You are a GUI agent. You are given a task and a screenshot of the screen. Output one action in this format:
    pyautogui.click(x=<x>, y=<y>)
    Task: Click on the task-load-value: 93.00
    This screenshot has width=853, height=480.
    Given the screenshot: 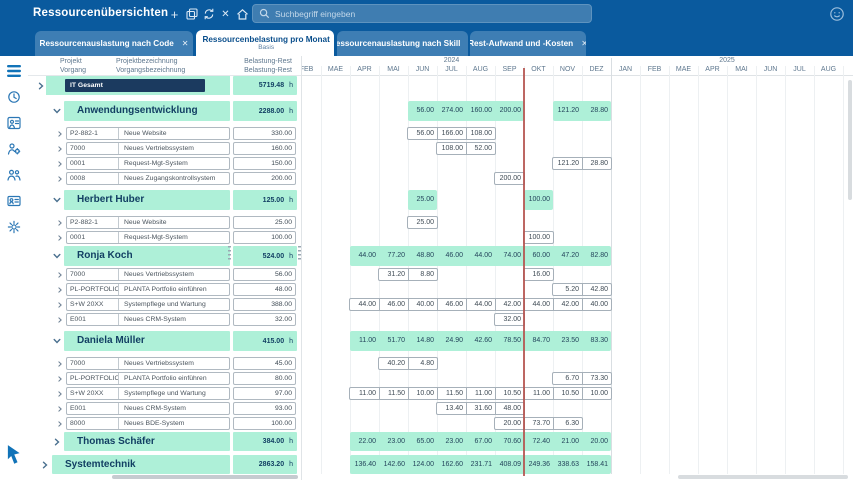 What is the action you would take?
    pyautogui.click(x=264, y=408)
    